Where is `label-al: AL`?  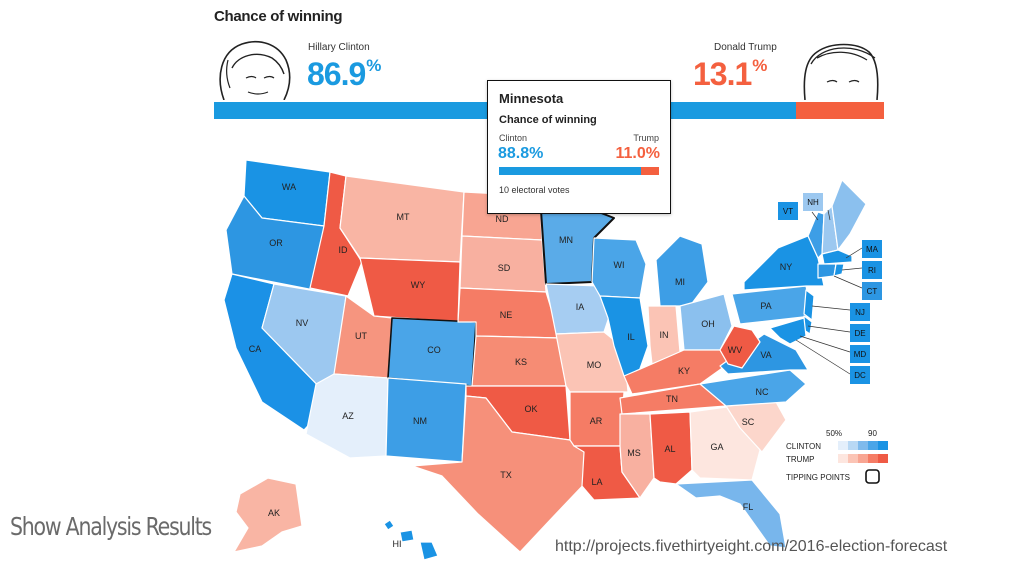 label-al: AL is located at coordinates (669, 449).